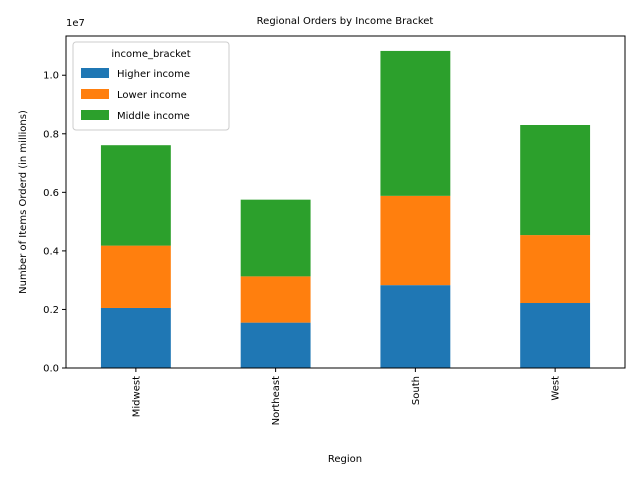  What do you see at coordinates (345, 459) in the screenshot?
I see `x-axis-label: Region` at bounding box center [345, 459].